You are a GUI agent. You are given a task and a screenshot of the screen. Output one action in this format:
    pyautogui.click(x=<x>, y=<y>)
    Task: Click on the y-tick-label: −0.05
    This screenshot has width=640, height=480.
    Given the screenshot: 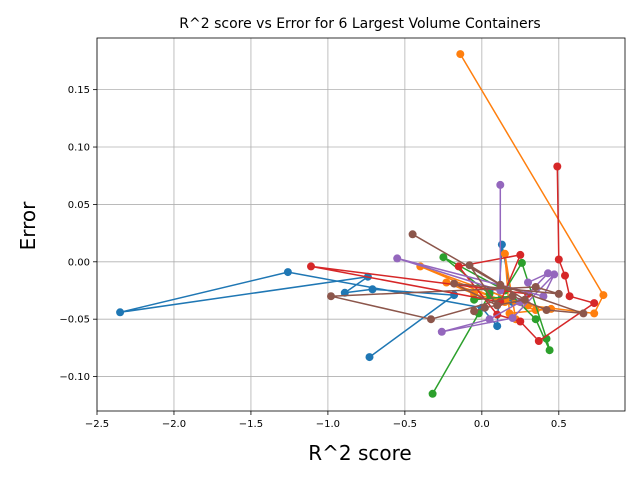 What is the action you would take?
    pyautogui.click(x=74, y=320)
    